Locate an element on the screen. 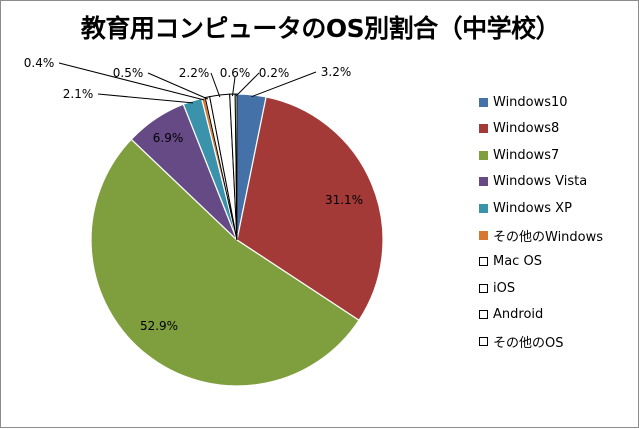 The image size is (639, 429). legend-label: Windows XP is located at coordinates (532, 208).